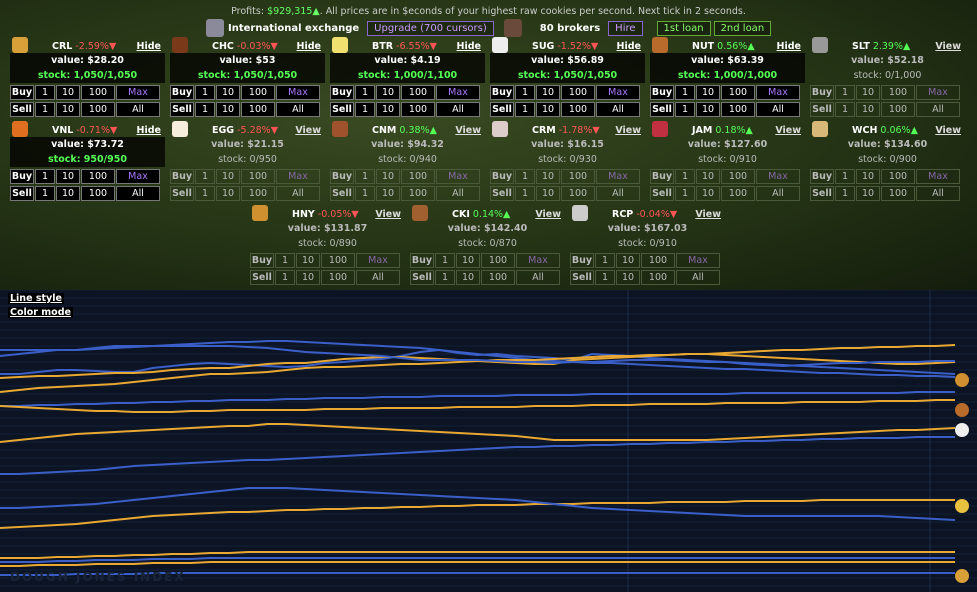  I want to click on color-mode-toggle: Color mode, so click(40, 312).